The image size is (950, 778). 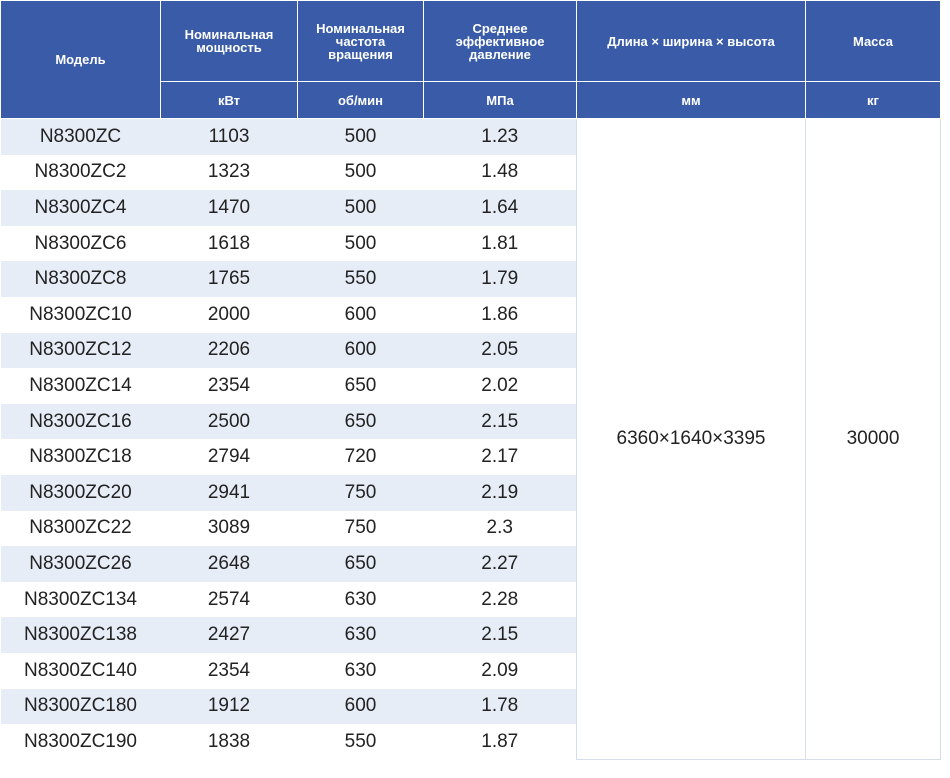 I want to click on table-cell: 1.87, so click(x=500, y=741).